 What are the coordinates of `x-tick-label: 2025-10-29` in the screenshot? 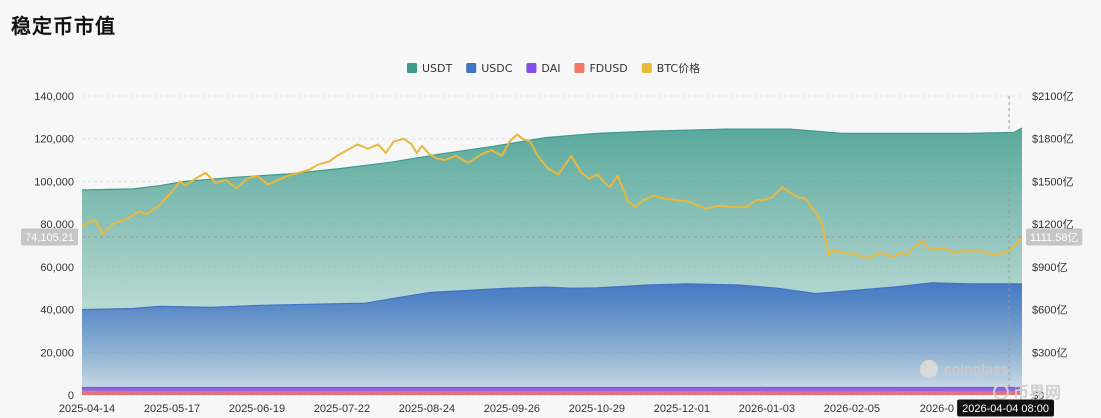 It's located at (597, 409).